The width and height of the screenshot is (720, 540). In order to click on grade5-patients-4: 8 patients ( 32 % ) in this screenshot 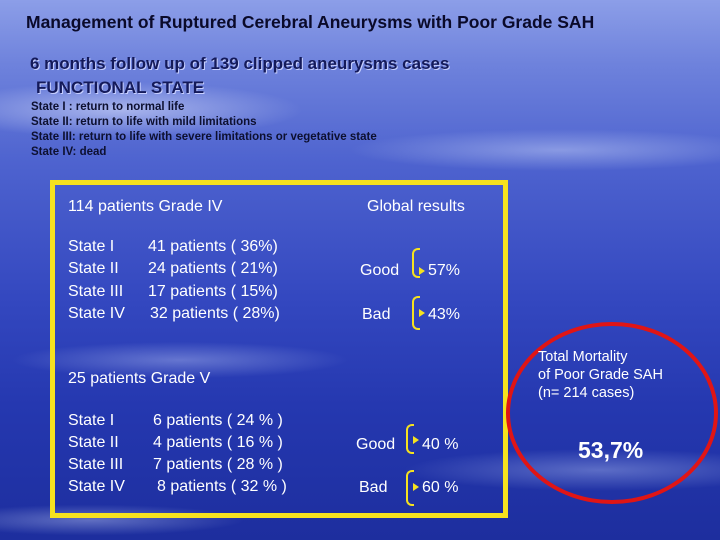, I will do `click(222, 486)`.